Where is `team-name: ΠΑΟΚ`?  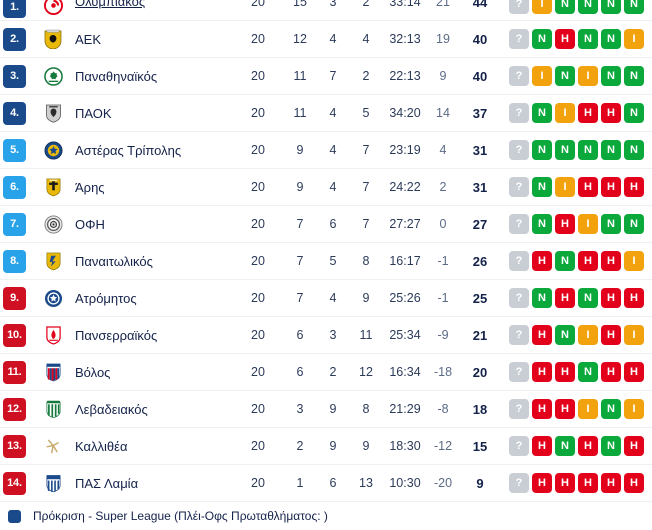
team-name: ΠΑΟΚ is located at coordinates (93, 113).